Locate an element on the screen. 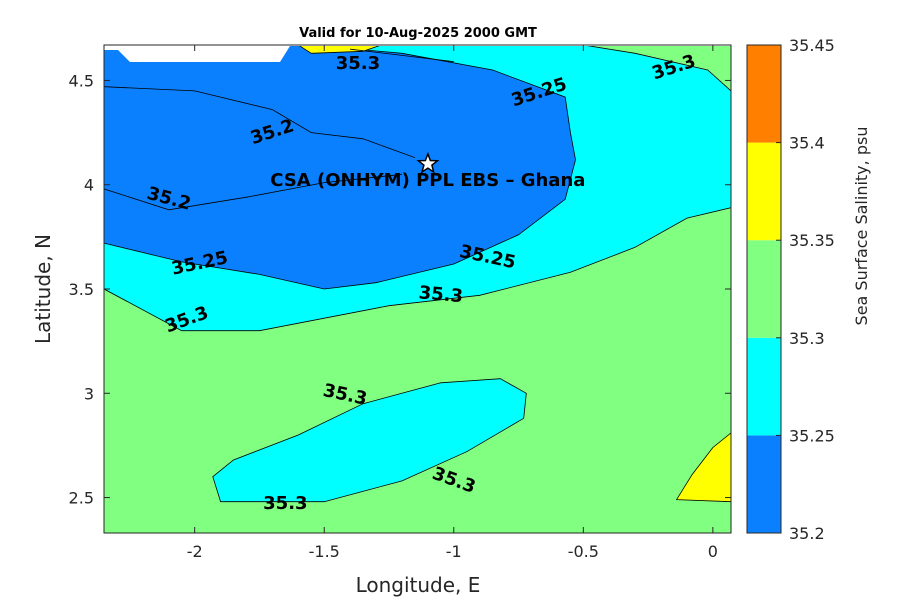 The height and width of the screenshot is (604, 900). x-tick-label: -1.5 is located at coordinates (324, 551).